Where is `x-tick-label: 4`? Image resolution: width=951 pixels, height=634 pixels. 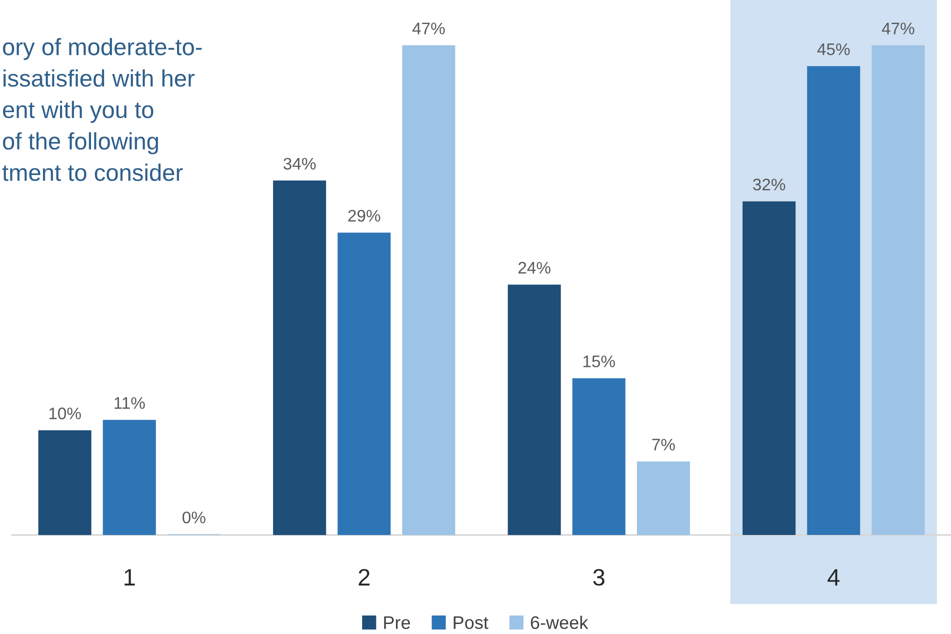
x-tick-label: 4 is located at coordinates (834, 577).